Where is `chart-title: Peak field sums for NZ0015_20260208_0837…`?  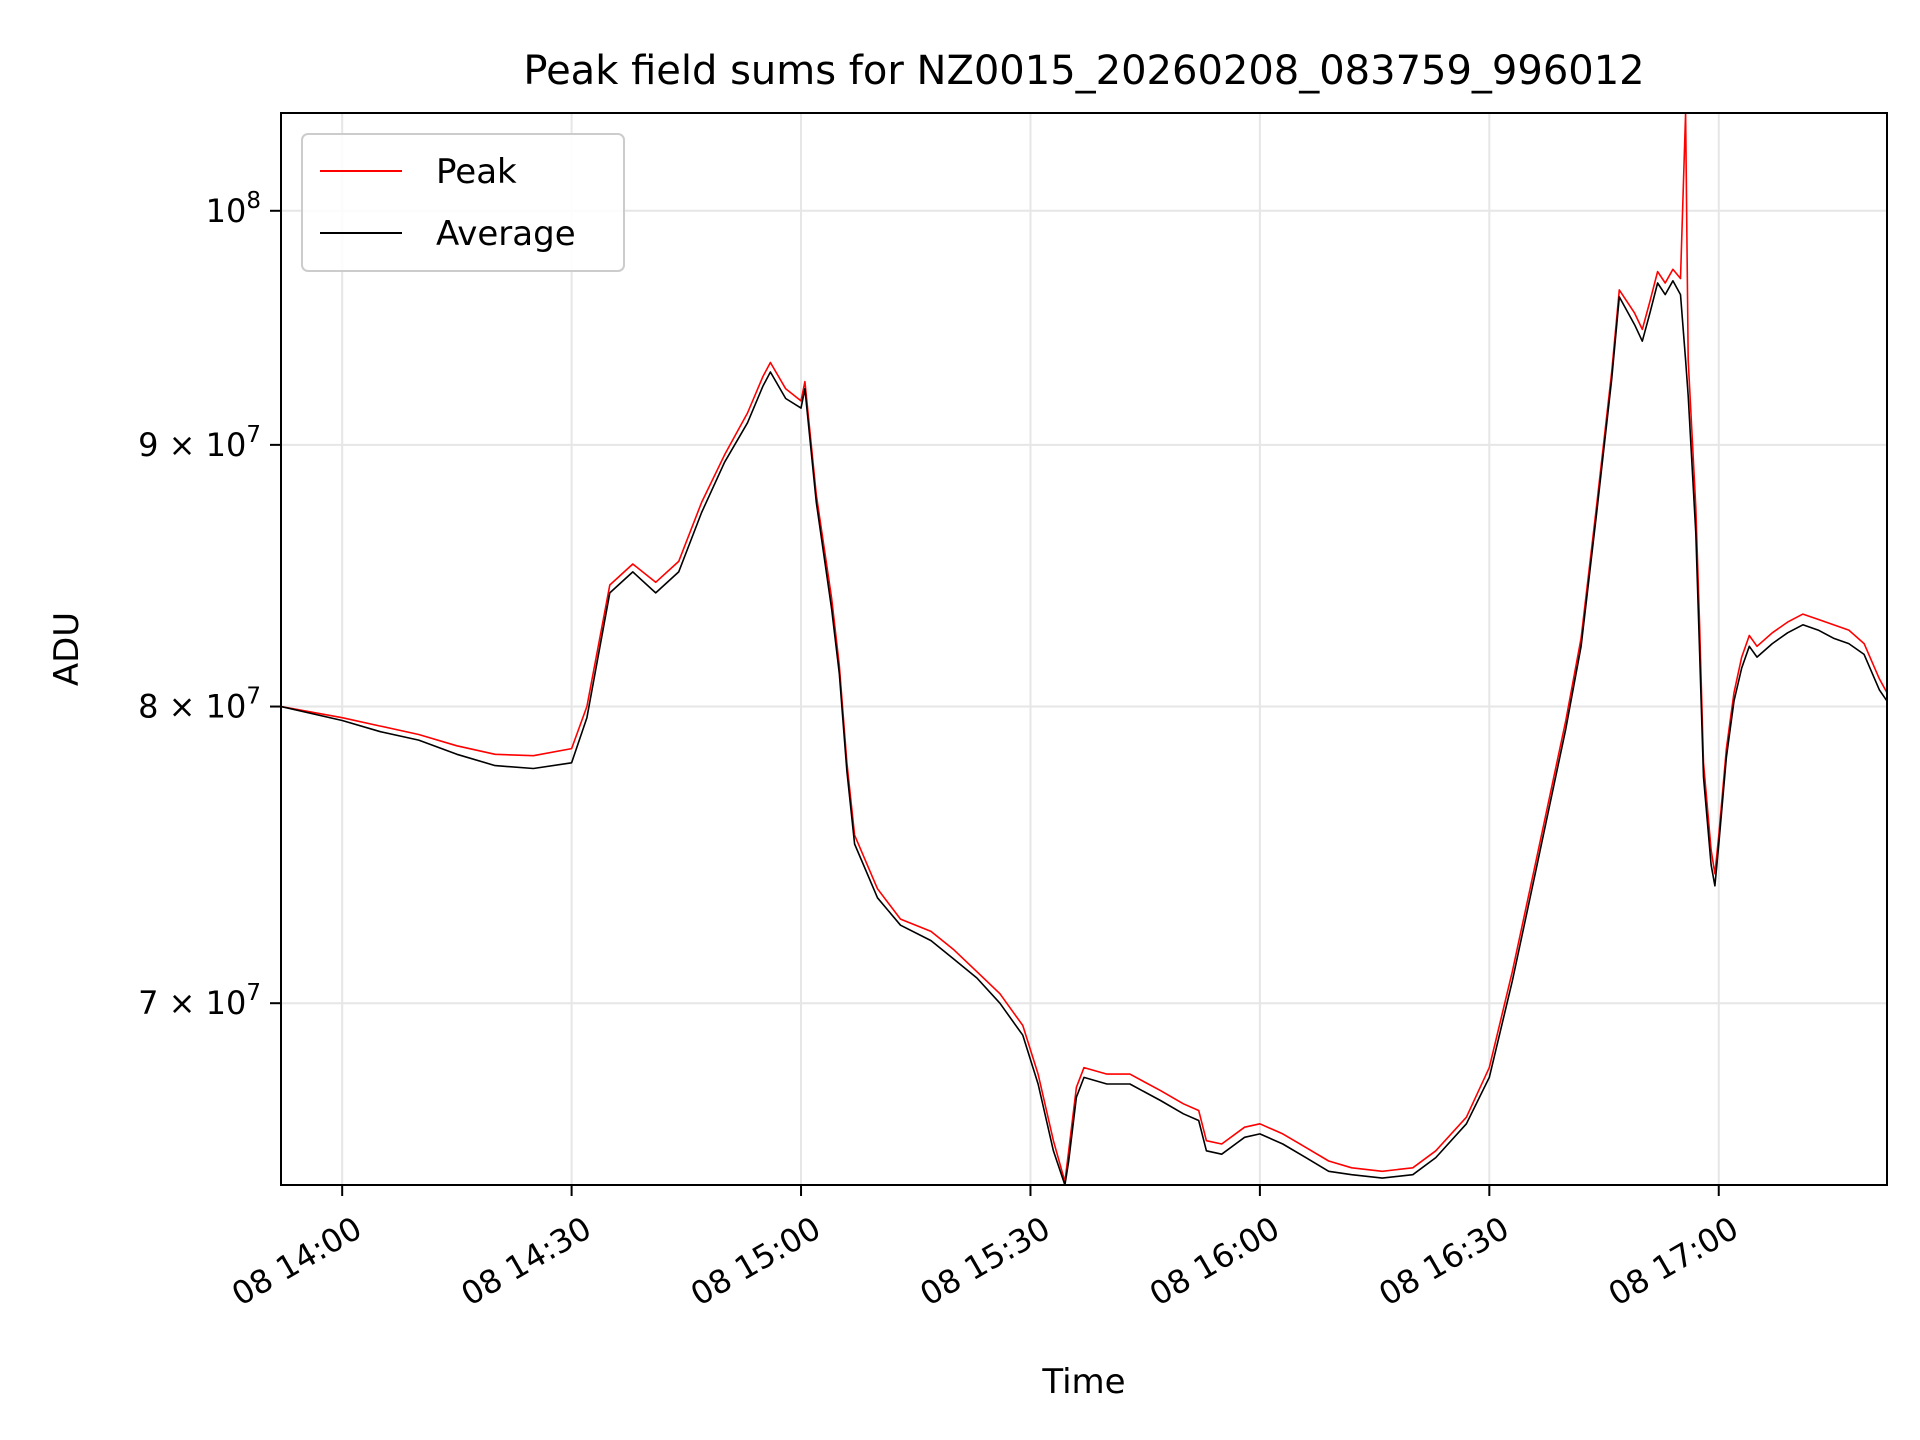
chart-title: Peak field sums for NZ0015_20260208_0837… is located at coordinates (1083, 71).